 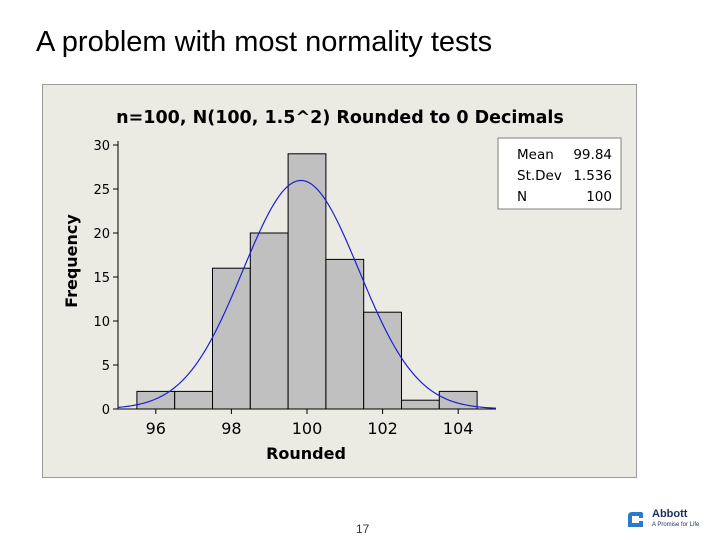 What do you see at coordinates (156, 428) in the screenshot?
I see `x-tick-label: 96` at bounding box center [156, 428].